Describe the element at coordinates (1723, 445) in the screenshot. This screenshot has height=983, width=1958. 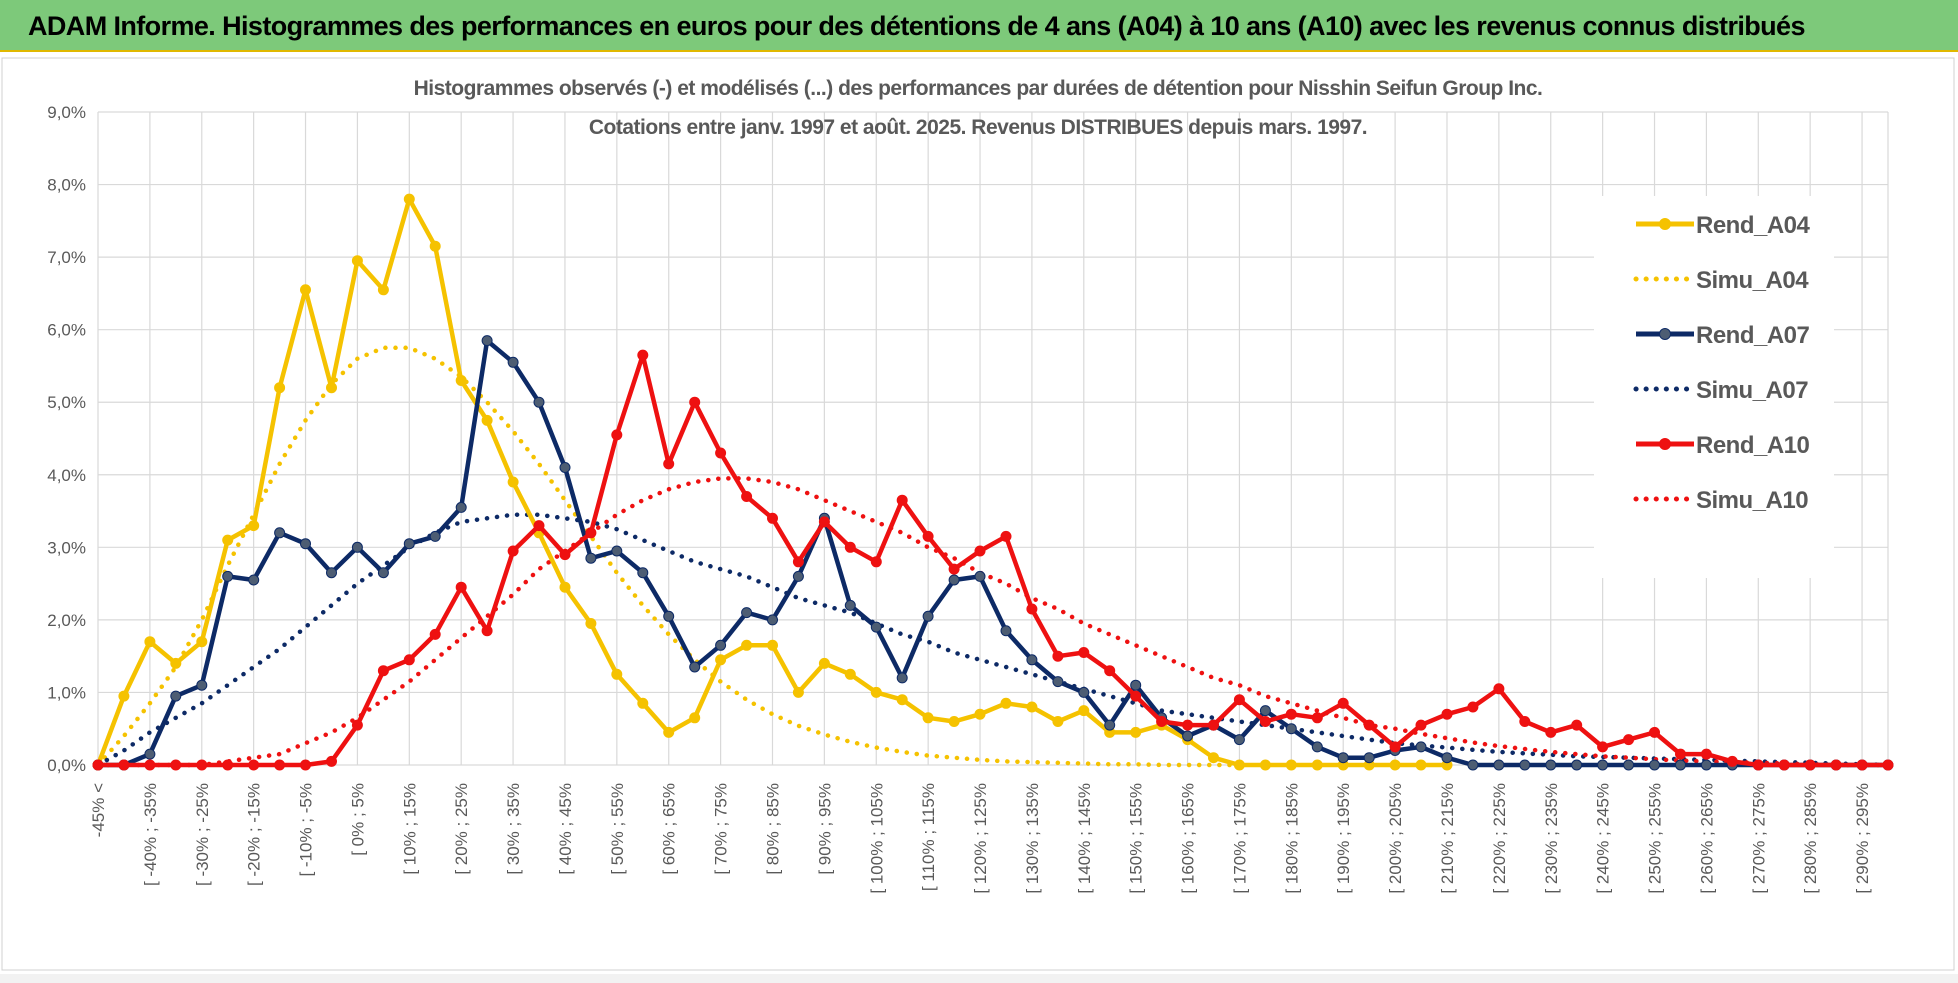
I see `legend-item-rend-a10: Rend_A10` at that location.